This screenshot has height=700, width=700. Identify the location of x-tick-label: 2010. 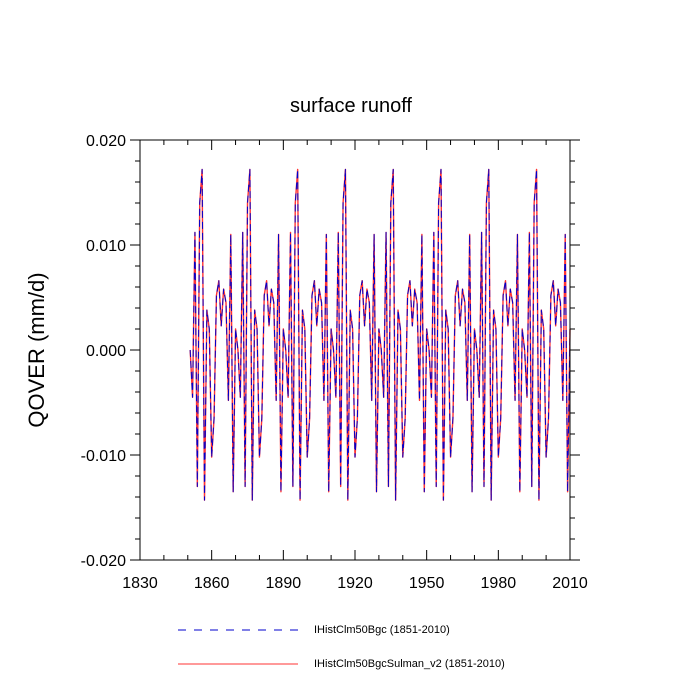
(570, 583).